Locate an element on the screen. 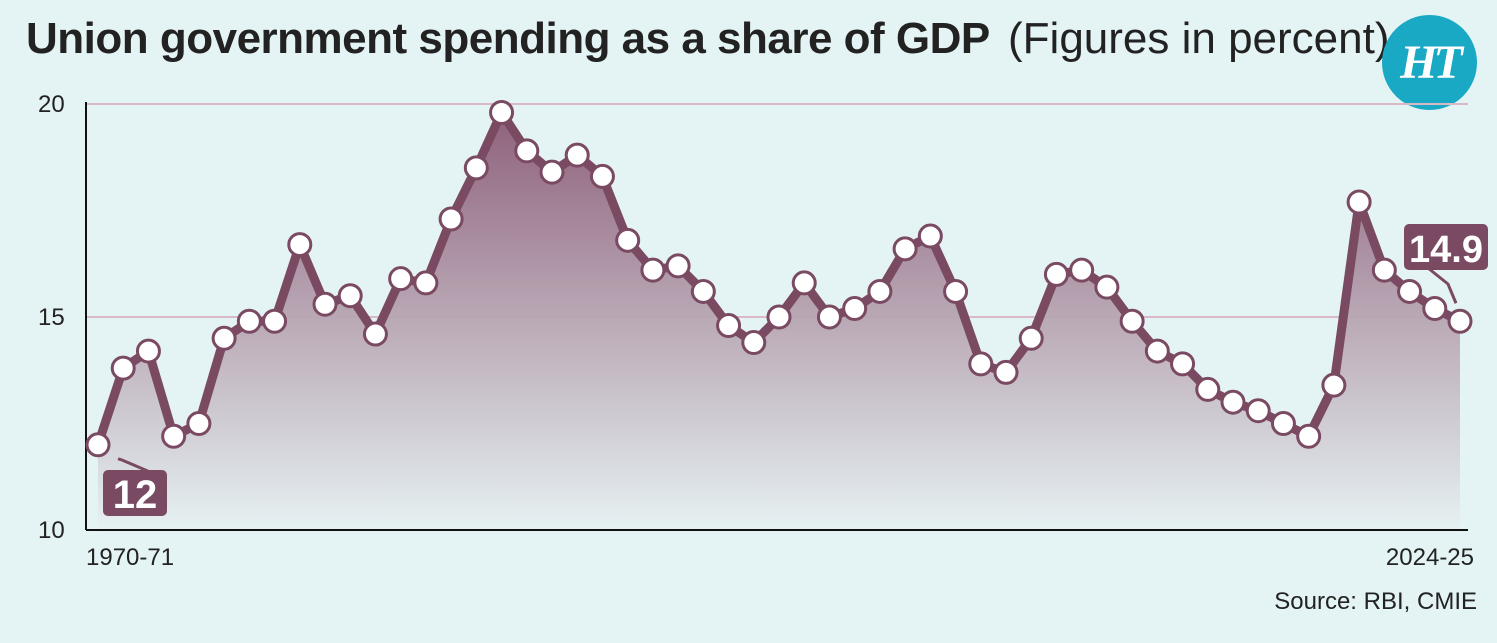 This screenshot has height=643, width=1497. annotation-label: 12 is located at coordinates (135, 495).